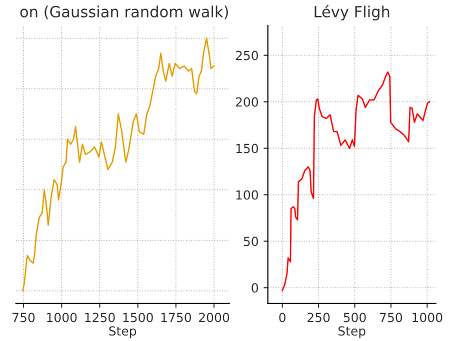 Image resolution: width=454 pixels, height=341 pixels. Describe the element at coordinates (255, 288) in the screenshot. I see `y-tick-label: 0` at that location.